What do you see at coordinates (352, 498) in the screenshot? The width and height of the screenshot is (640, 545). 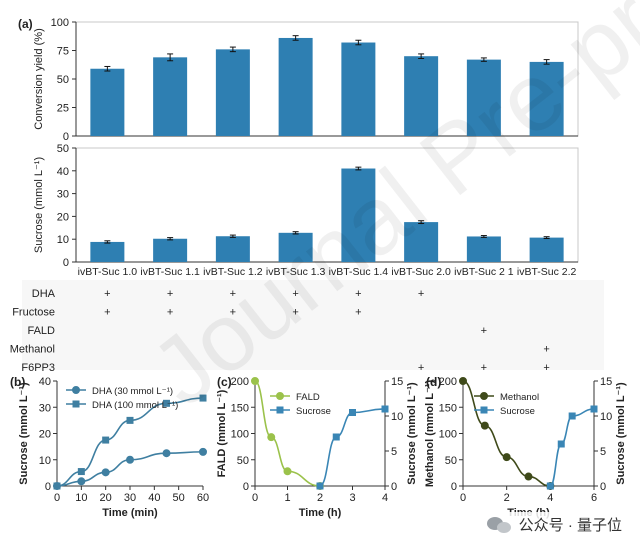 I see `c-x-tick-label: 3` at bounding box center [352, 498].